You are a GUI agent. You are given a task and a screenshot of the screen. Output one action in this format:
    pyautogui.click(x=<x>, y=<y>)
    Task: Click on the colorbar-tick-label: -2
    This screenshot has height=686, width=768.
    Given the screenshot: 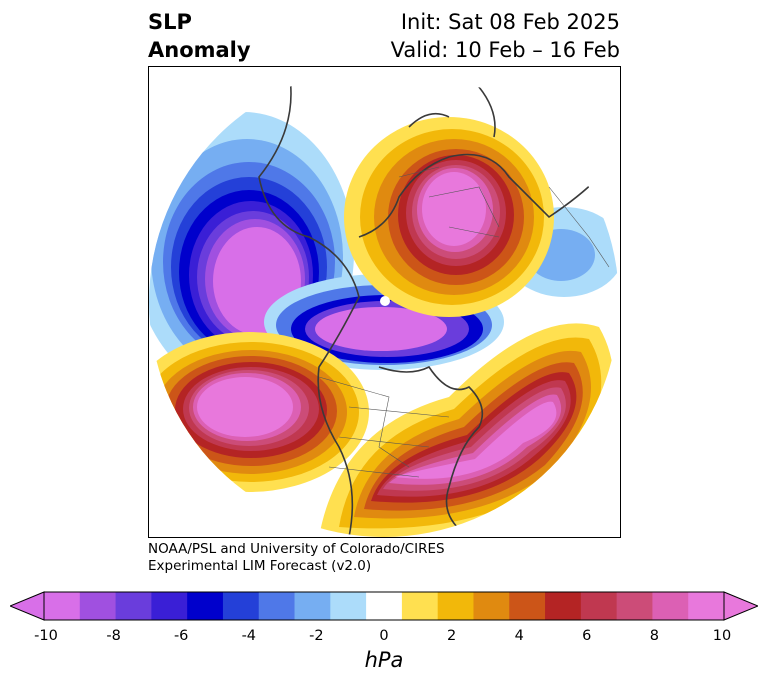 What is the action you would take?
    pyautogui.click(x=316, y=636)
    